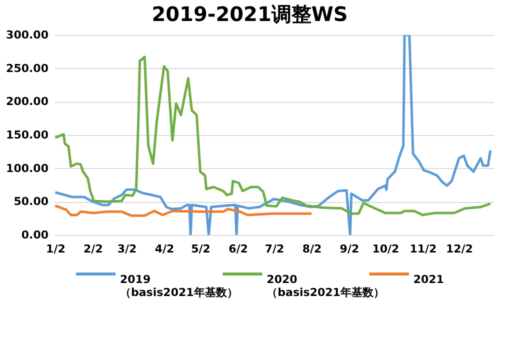  I want to click on legend-label: 2020 （basis2021年基数）, so click(325, 286).